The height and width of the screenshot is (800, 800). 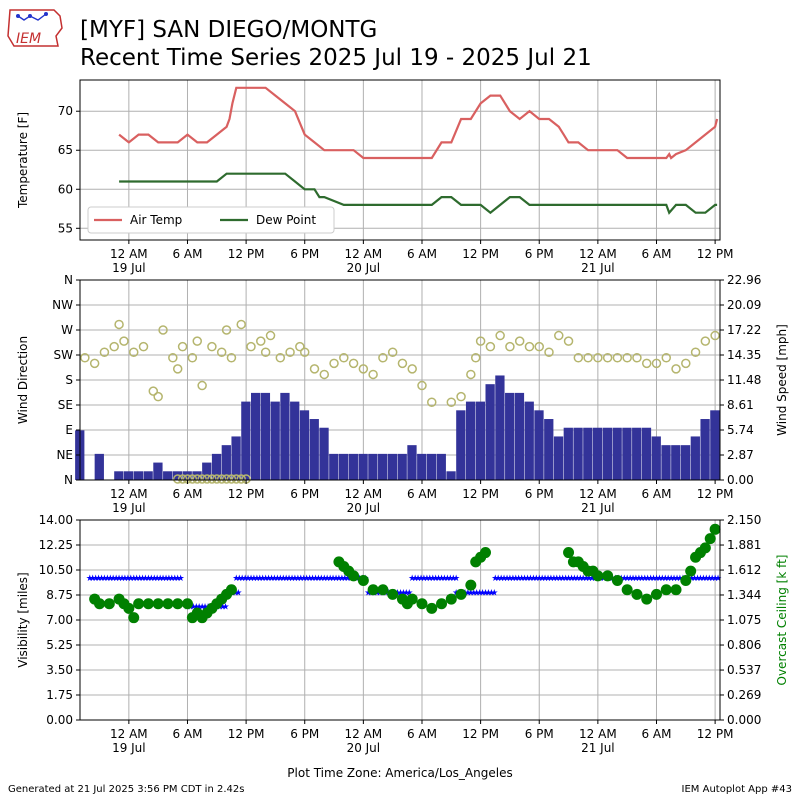 What do you see at coordinates (211, 220) in the screenshot?
I see `legend: Air Temp Dew Point` at bounding box center [211, 220].